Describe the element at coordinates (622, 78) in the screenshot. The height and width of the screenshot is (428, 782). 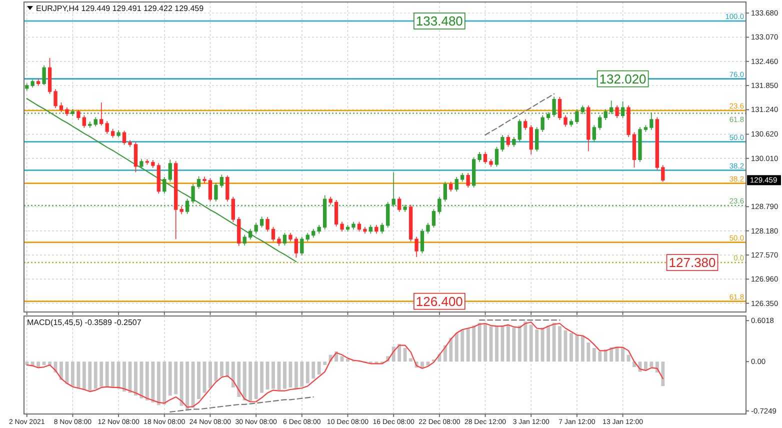
I see `annotation: 132.020` at that location.